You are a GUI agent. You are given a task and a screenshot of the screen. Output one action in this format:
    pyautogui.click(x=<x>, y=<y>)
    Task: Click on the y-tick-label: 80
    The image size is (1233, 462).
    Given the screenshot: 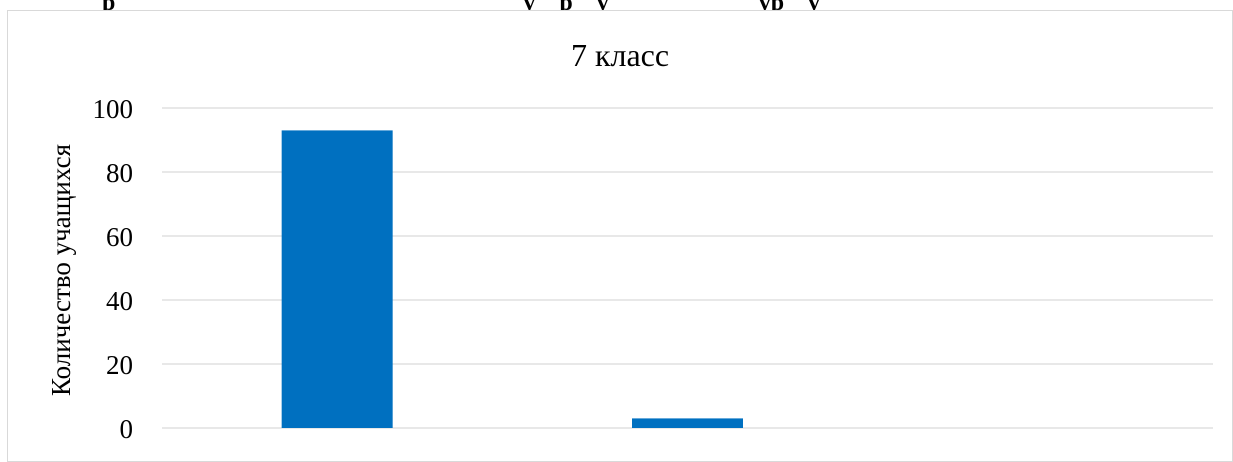 What is the action you would take?
    pyautogui.click(x=119, y=173)
    